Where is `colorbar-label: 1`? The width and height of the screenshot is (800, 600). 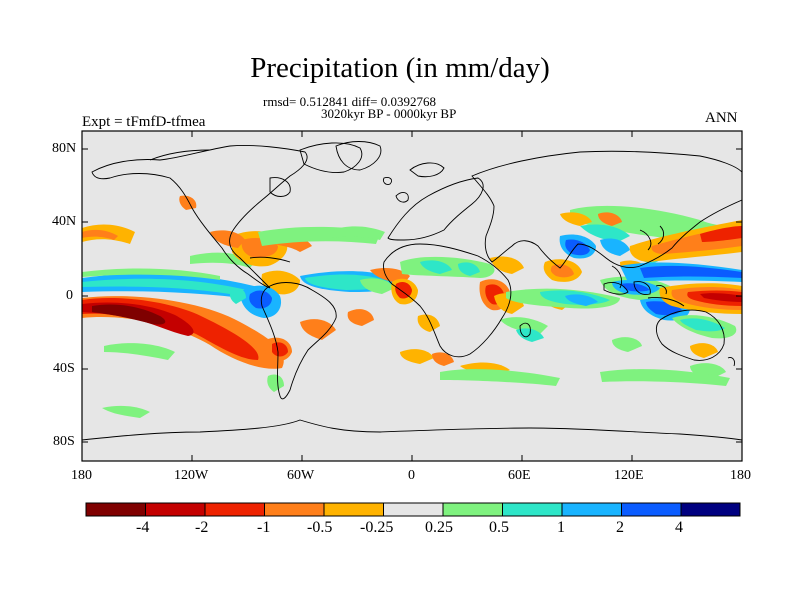
colorbar-label: 1 is located at coordinates (561, 527).